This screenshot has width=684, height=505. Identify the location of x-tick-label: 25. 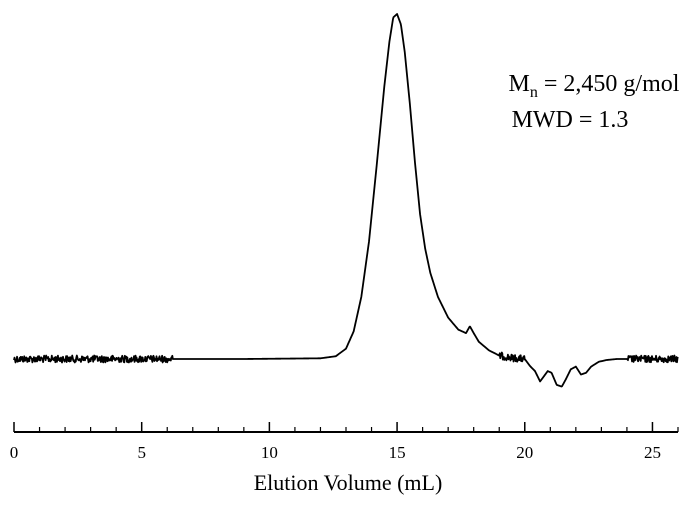
(652, 452).